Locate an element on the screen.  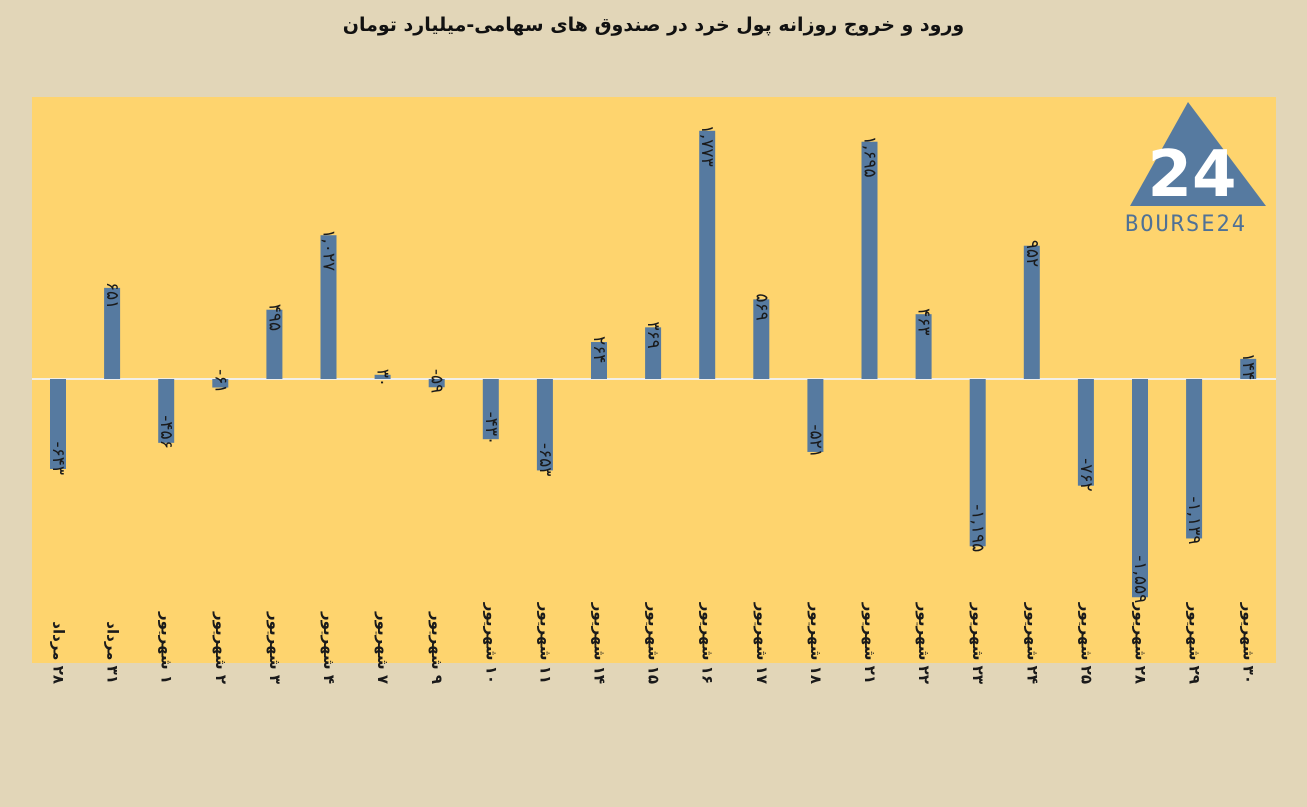
category-label: ۱۱ شهریور is located at coordinates (545, 643).